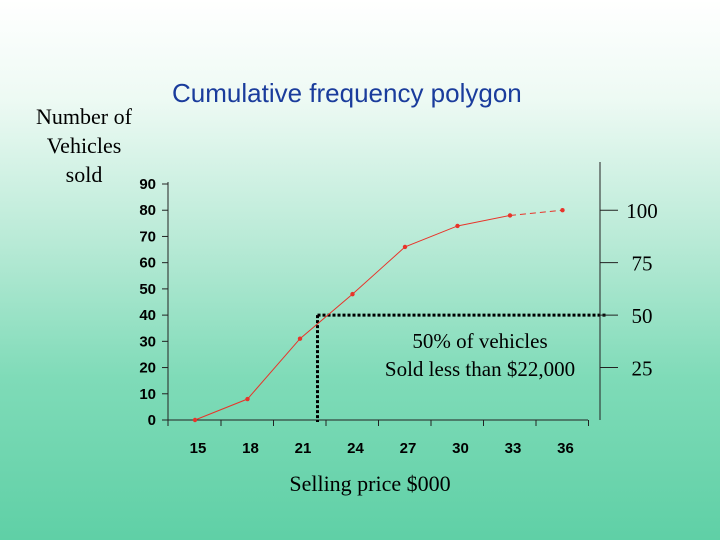  What do you see at coordinates (147, 368) in the screenshot?
I see `y-tick-label: 20` at bounding box center [147, 368].